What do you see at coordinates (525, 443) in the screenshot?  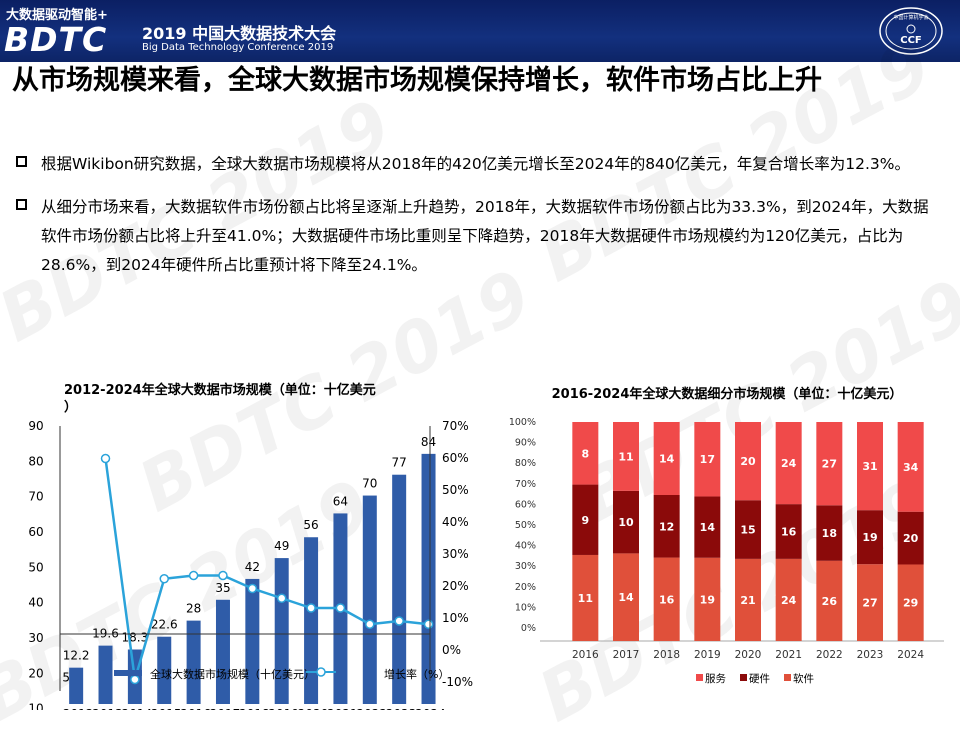 I see `y-tick: 90%` at bounding box center [525, 443].